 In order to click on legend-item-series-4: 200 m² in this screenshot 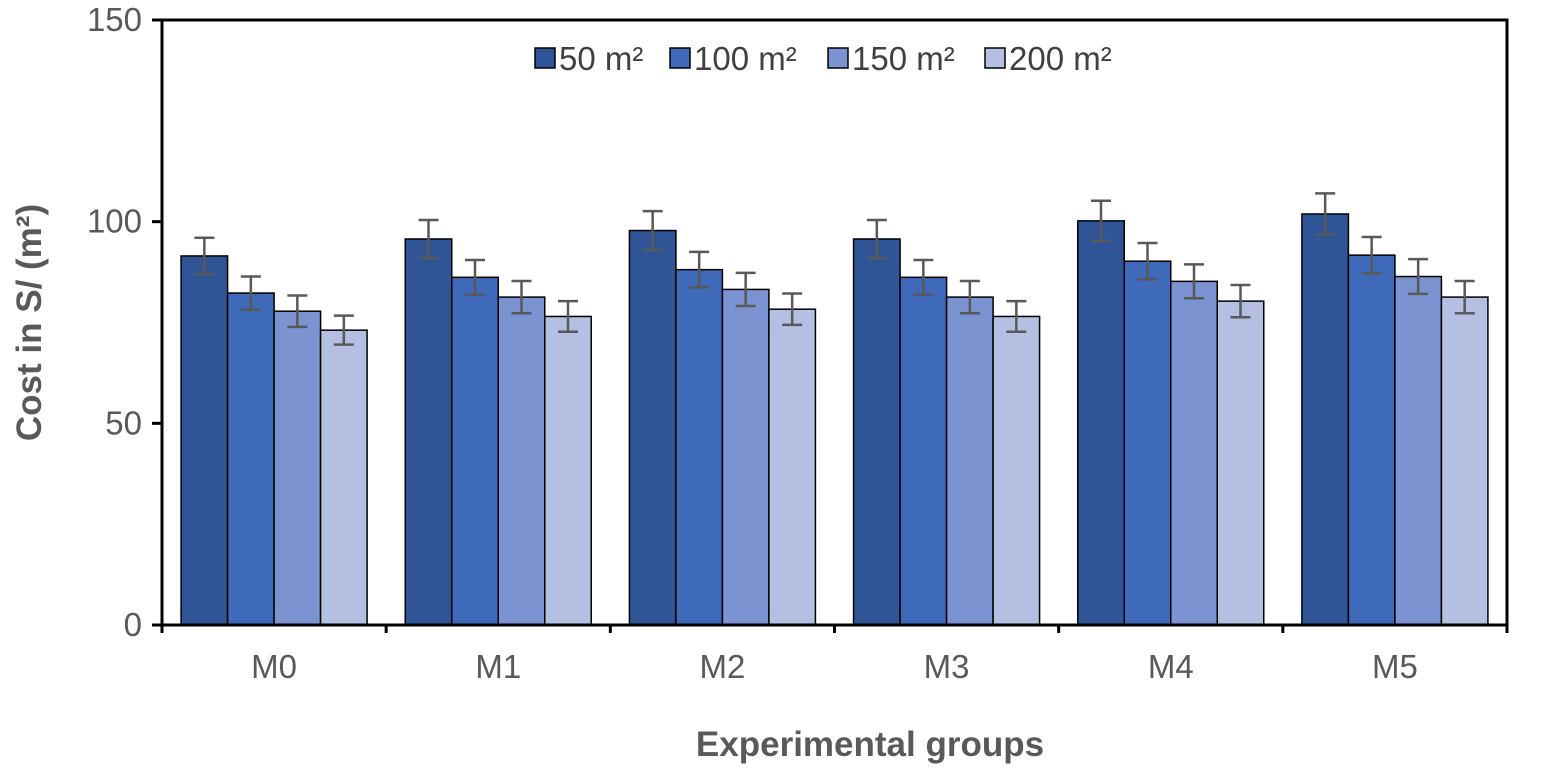, I will do `click(1048, 58)`.